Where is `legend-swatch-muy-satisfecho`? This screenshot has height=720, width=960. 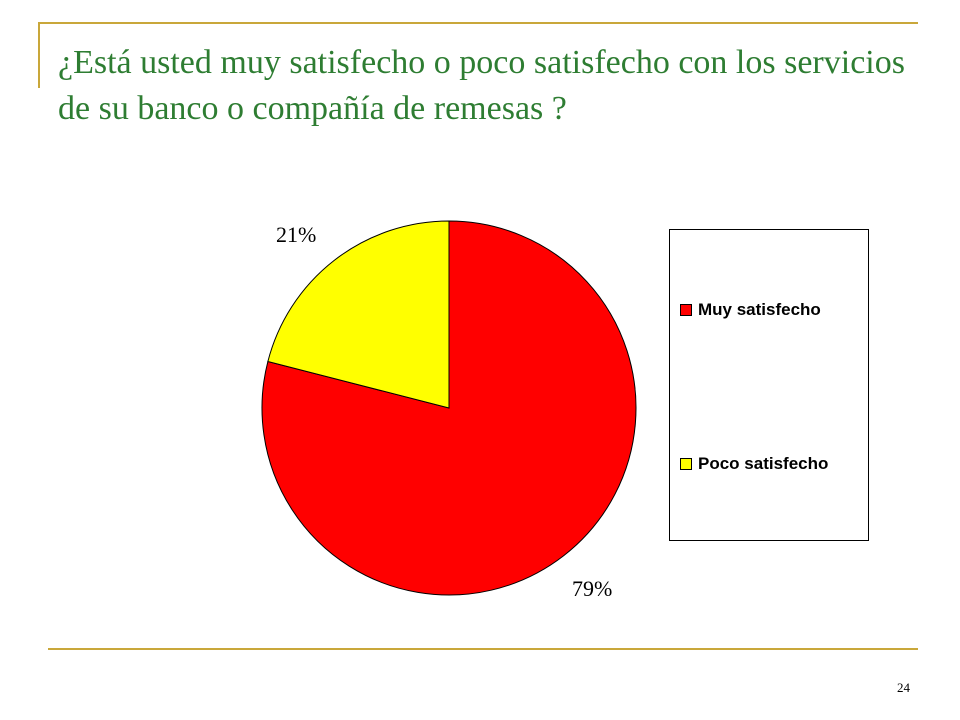
legend-swatch-muy-satisfecho is located at coordinates (686, 310).